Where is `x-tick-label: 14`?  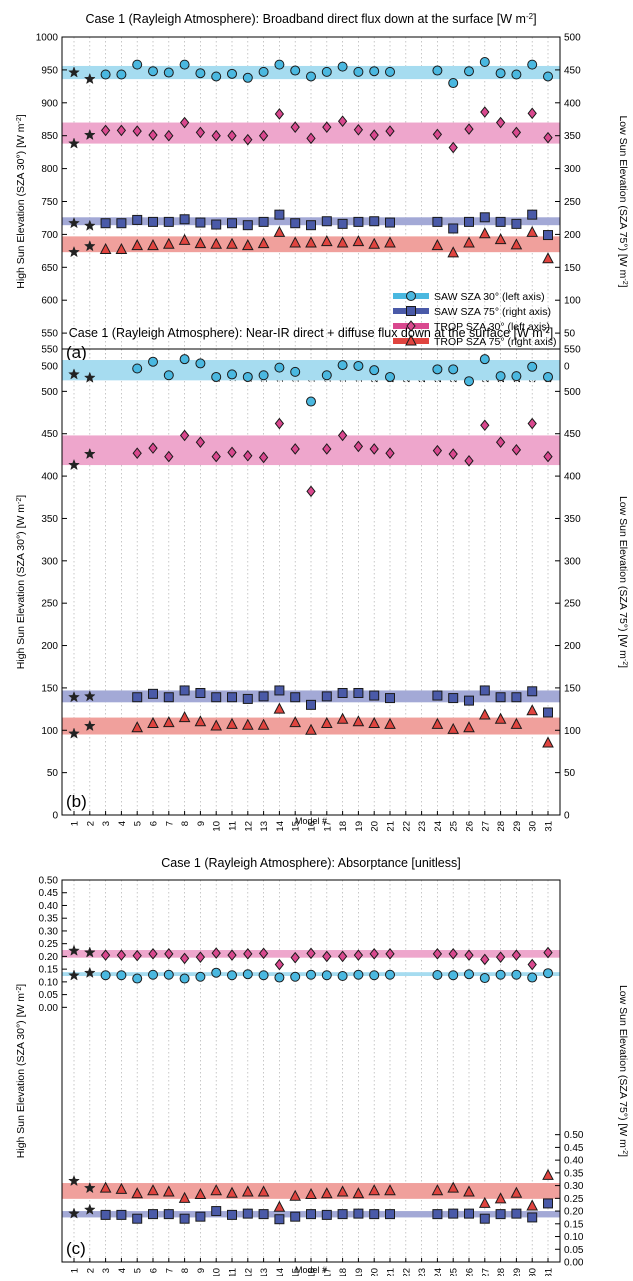 x-tick-label: 14 is located at coordinates (280, 826).